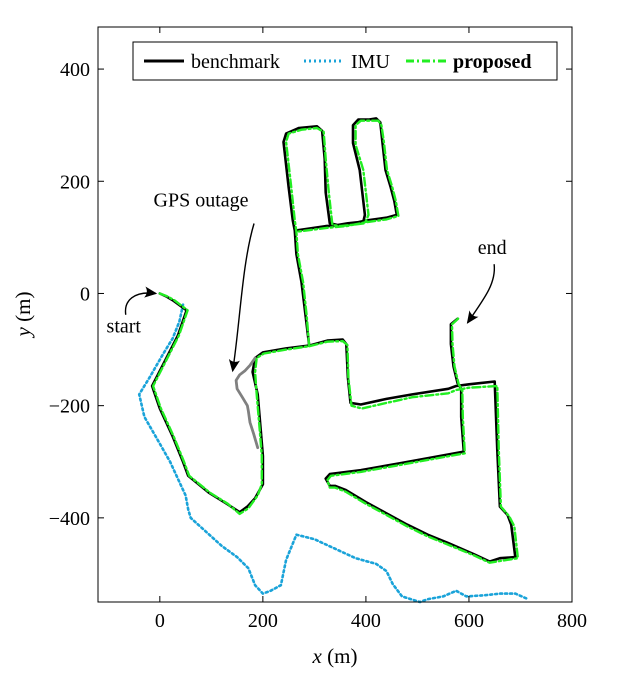  I want to click on series-benchmark-north-branch, so click(340, 232).